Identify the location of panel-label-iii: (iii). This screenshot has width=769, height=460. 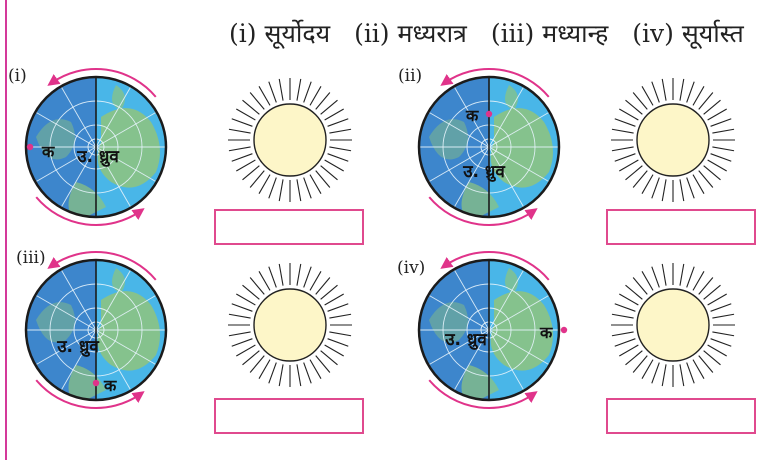
(31, 258).